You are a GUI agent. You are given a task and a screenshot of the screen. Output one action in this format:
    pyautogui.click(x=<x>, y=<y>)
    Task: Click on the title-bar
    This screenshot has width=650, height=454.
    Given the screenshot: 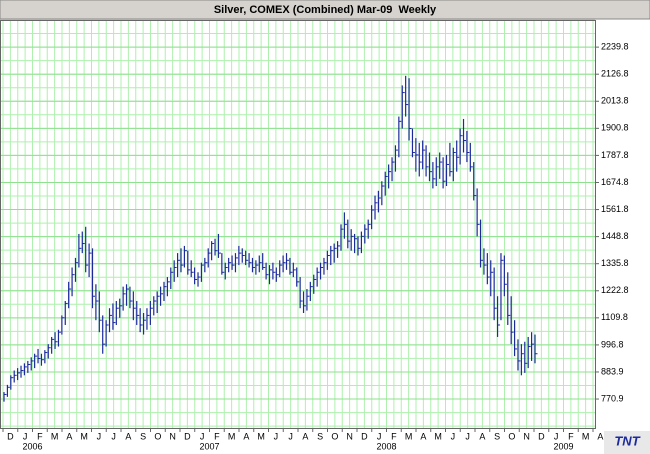 What is the action you would take?
    pyautogui.click(x=325, y=10)
    